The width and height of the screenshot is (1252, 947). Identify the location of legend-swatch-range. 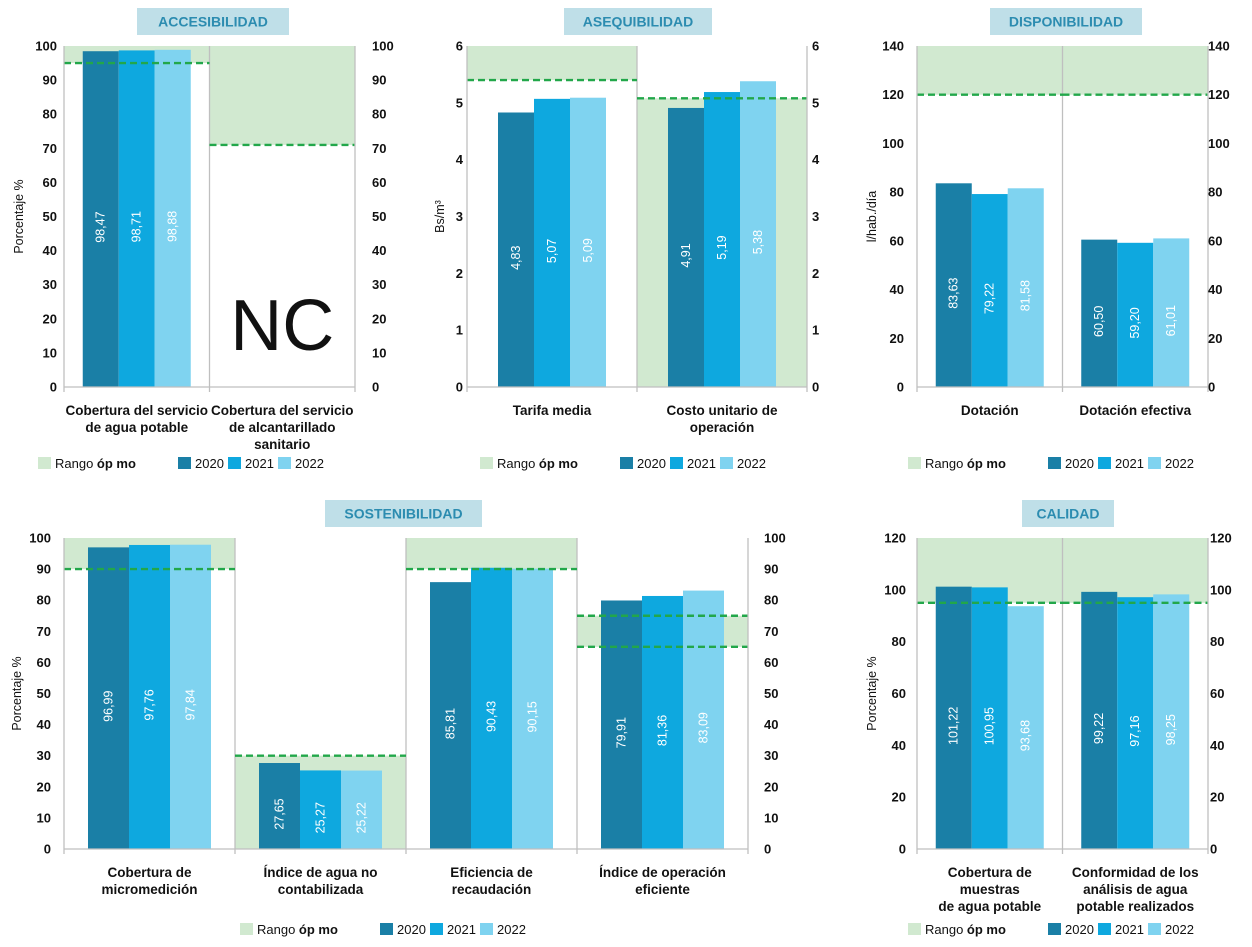
(246, 929).